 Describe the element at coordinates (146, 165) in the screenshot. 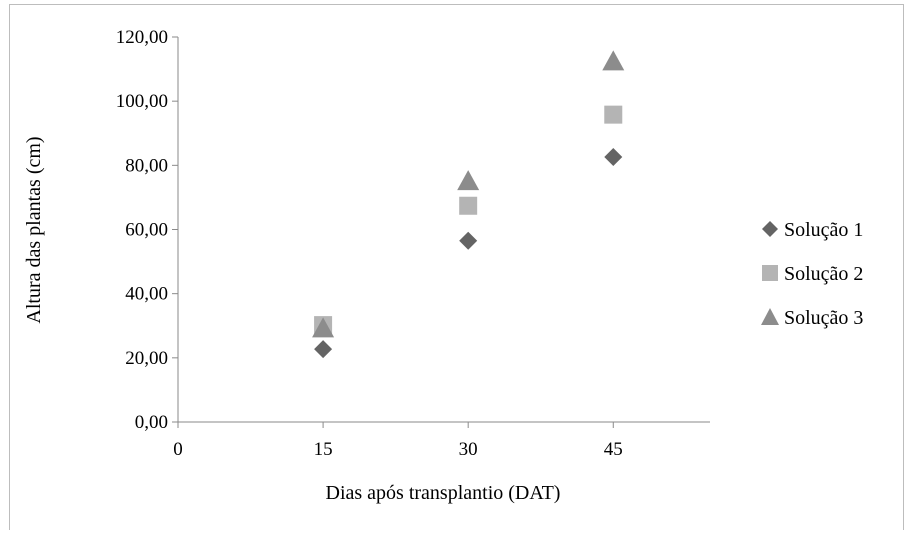

I see `y-tick-label: 80,00` at that location.